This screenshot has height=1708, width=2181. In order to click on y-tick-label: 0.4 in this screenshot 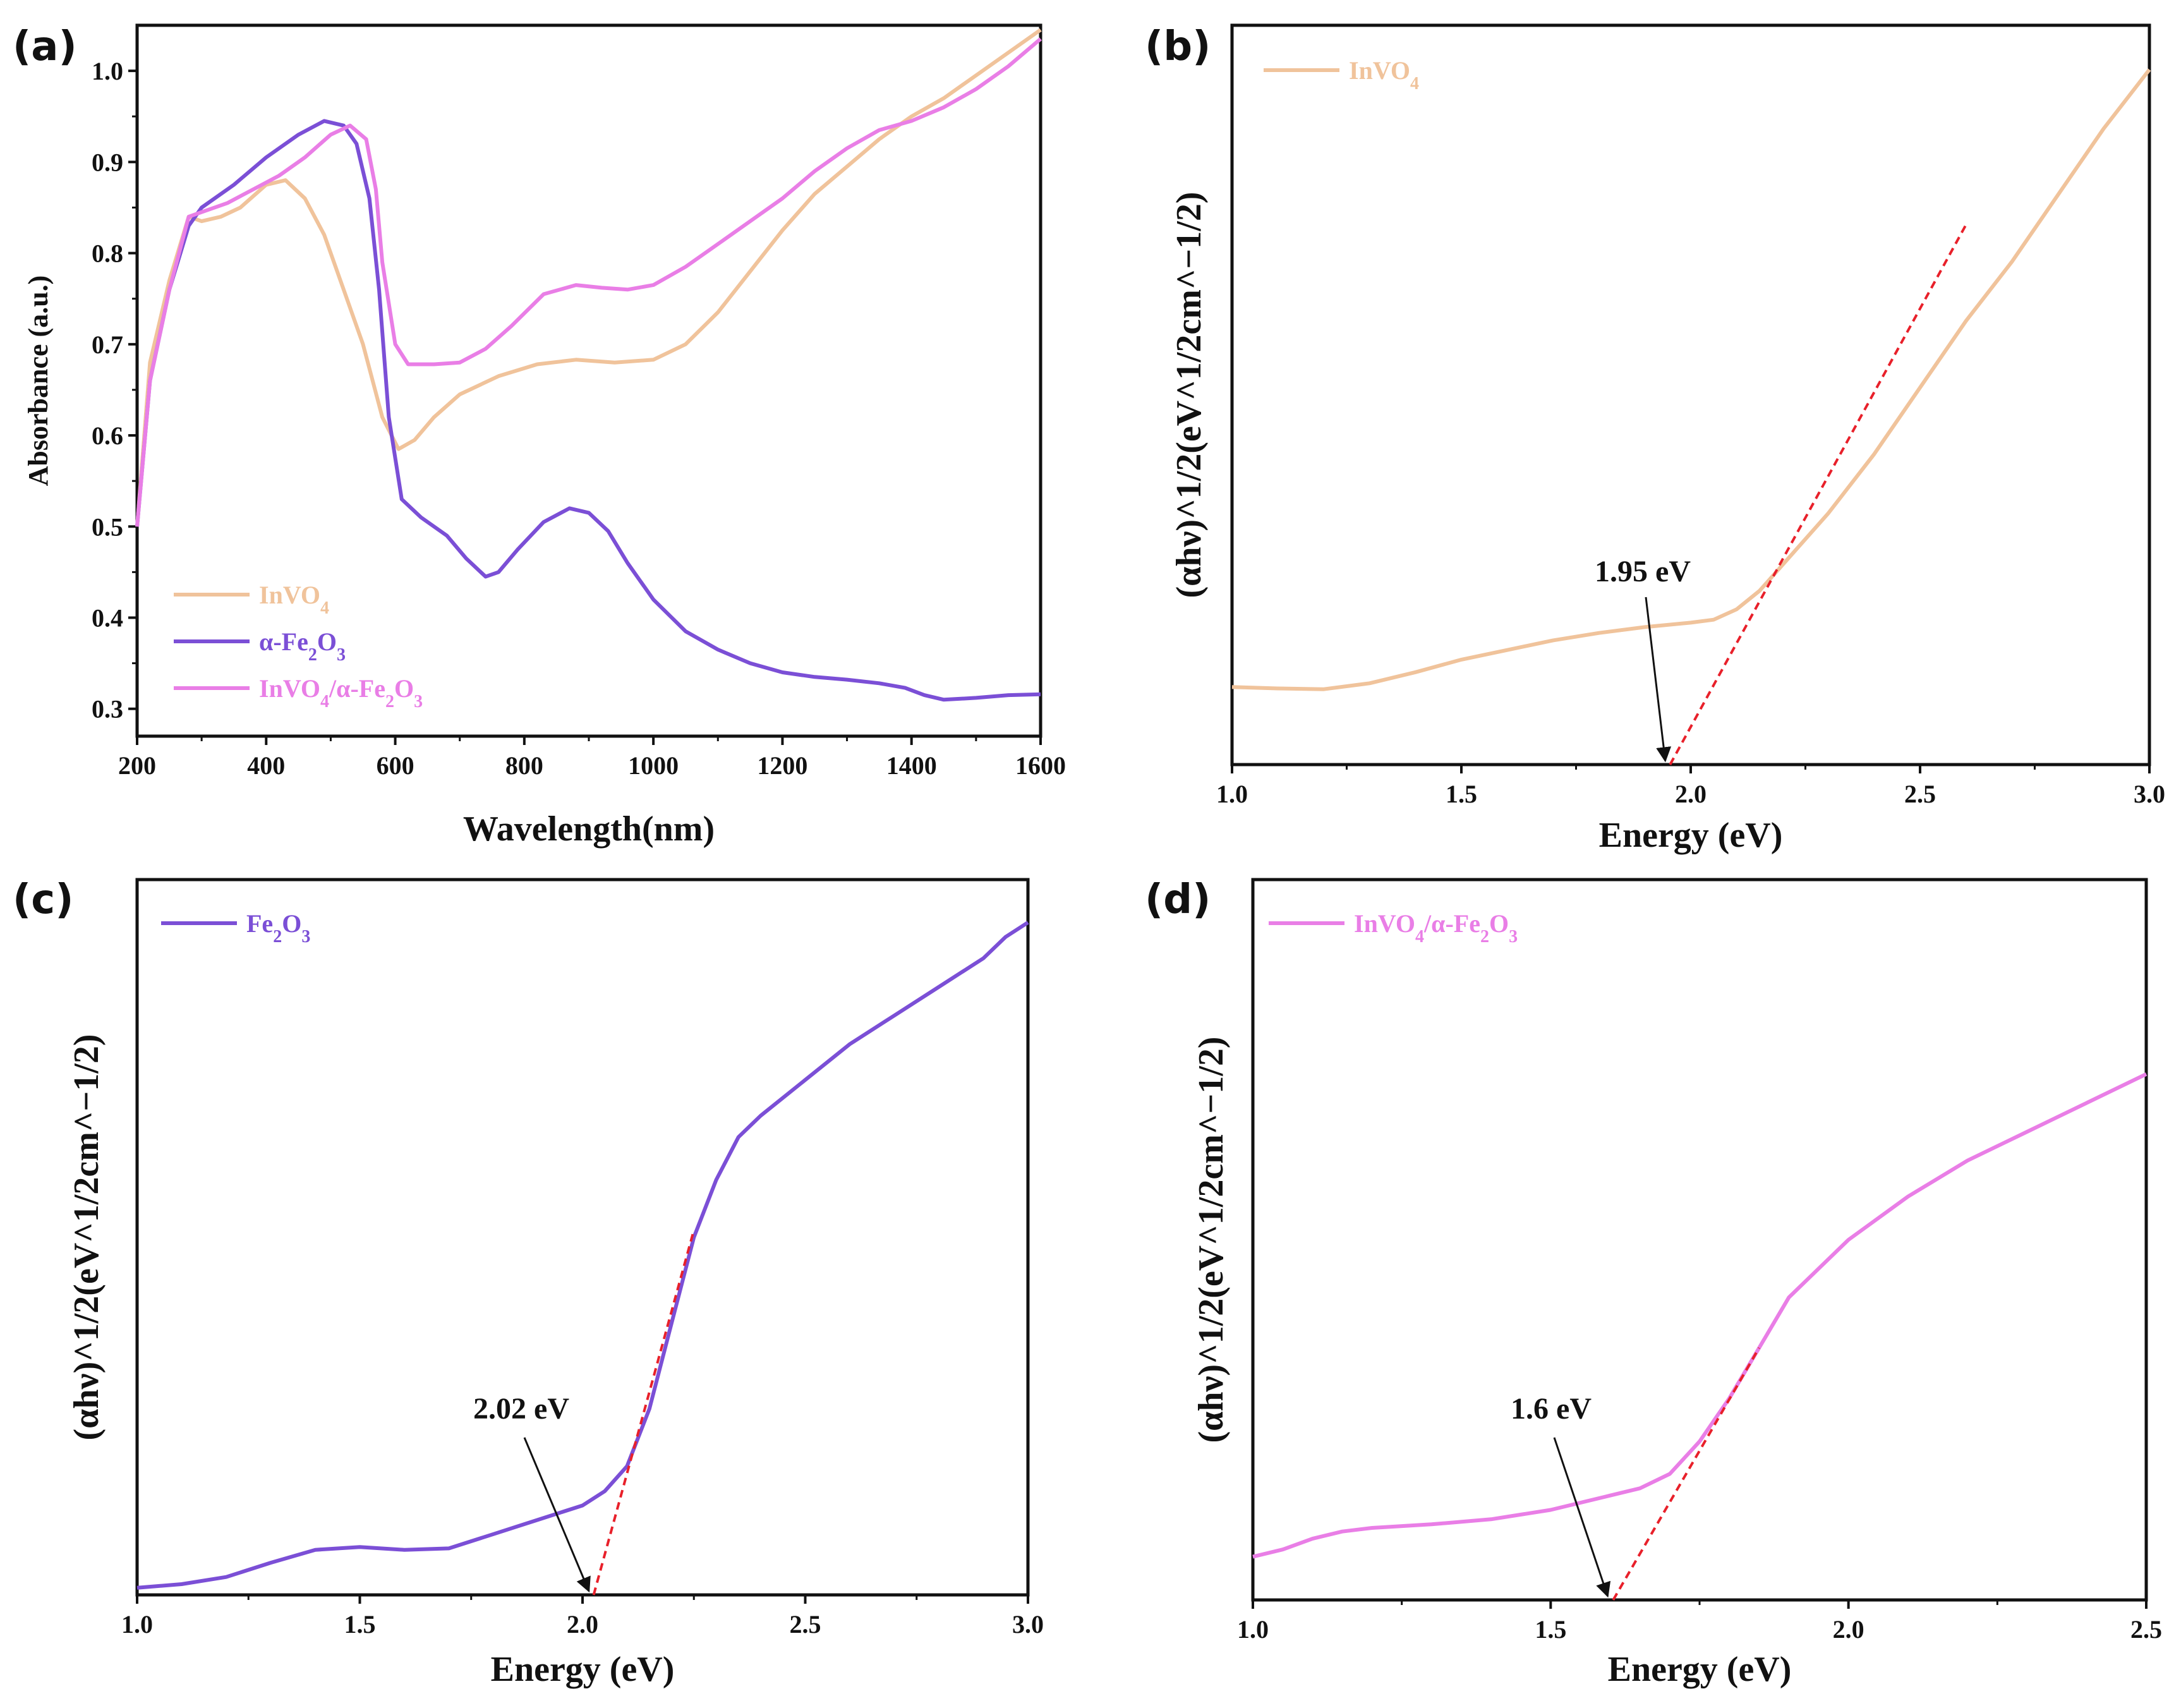, I will do `click(107, 618)`.